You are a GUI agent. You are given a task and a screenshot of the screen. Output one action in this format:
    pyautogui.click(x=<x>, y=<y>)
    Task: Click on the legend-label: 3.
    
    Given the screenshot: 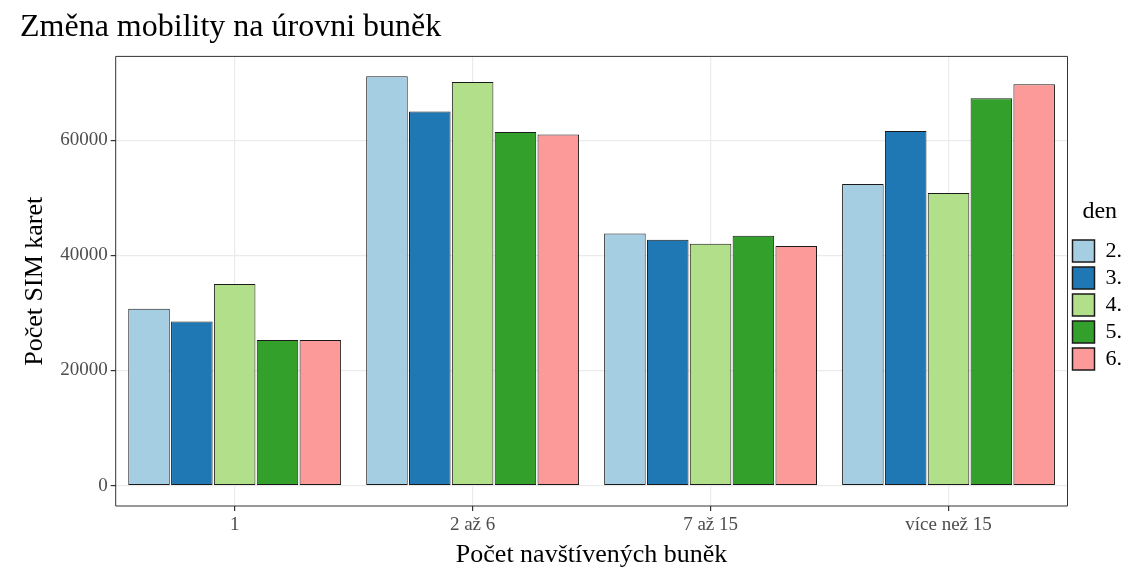 What is the action you would take?
    pyautogui.click(x=1113, y=276)
    